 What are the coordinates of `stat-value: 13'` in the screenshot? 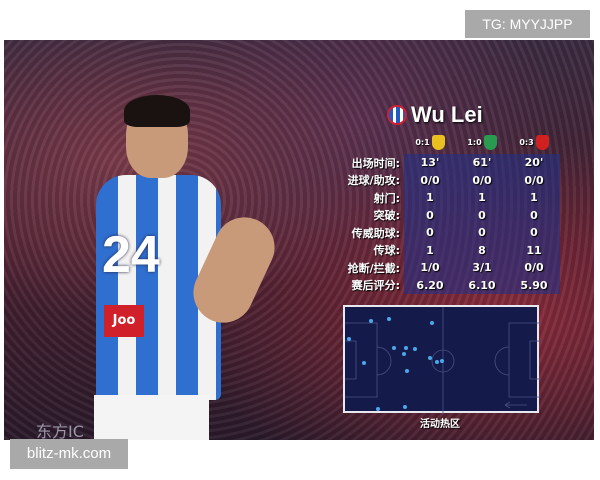 It's located at (430, 163).